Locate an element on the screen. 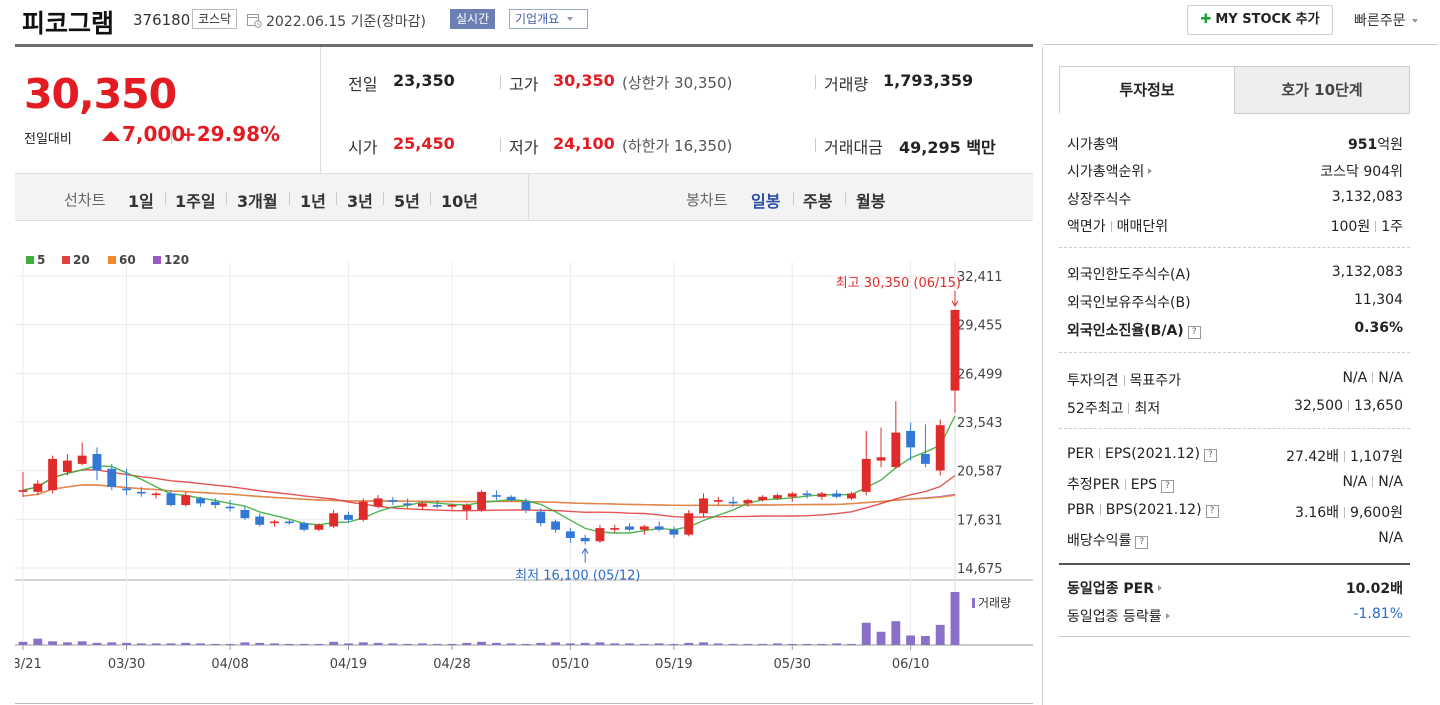 The height and width of the screenshot is (705, 1440). period-1y: 1년 is located at coordinates (313, 201).